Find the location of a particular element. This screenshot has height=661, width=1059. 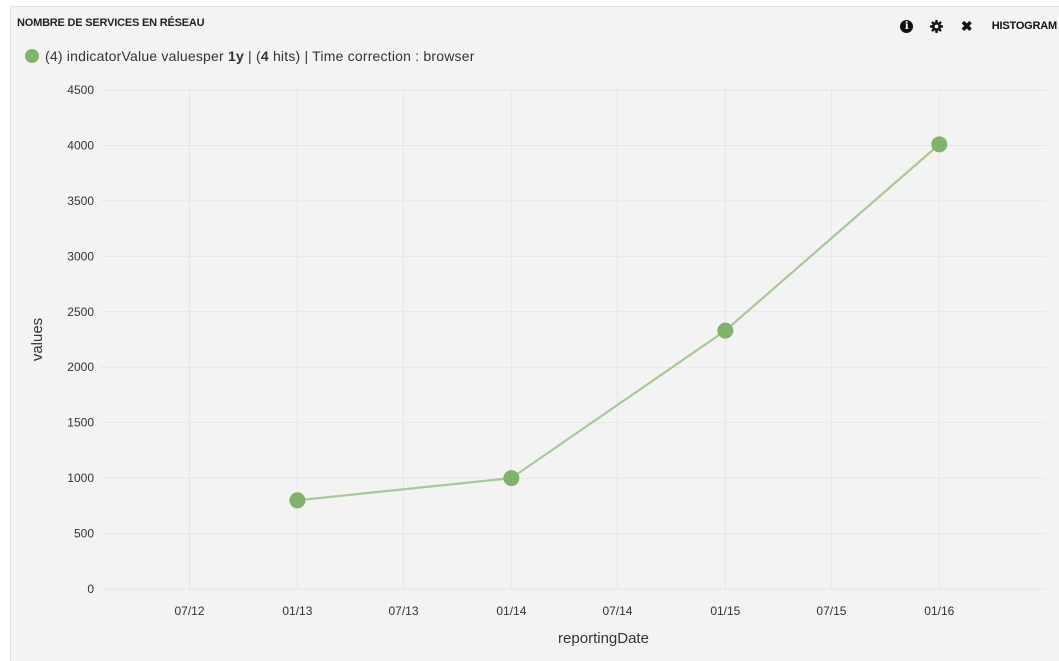

x-tick-label: 01/13 is located at coordinates (297, 611).